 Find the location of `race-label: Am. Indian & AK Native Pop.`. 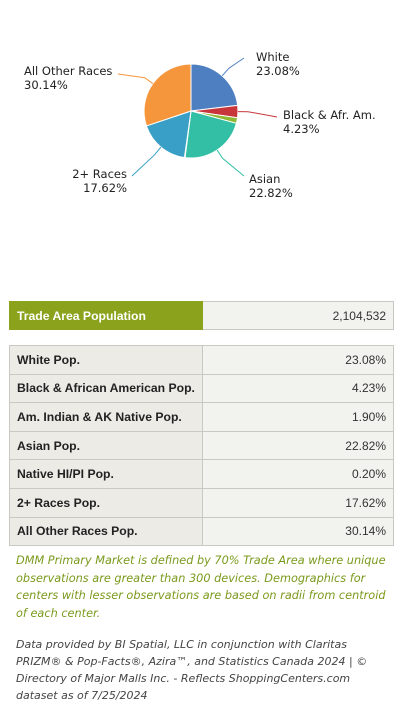

race-label: Am. Indian & AK Native Pop. is located at coordinates (106, 417).